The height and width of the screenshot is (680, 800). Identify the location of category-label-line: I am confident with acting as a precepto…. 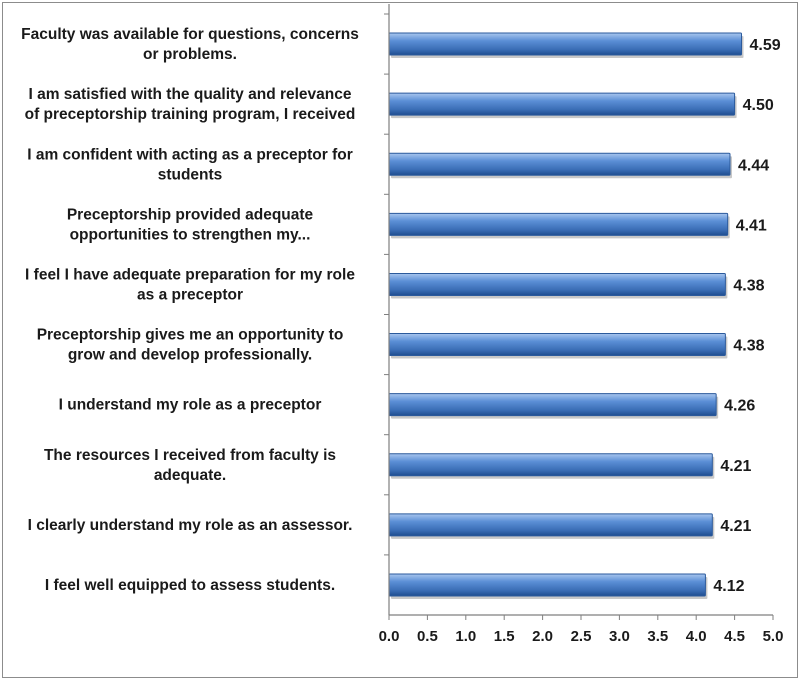
(190, 154).